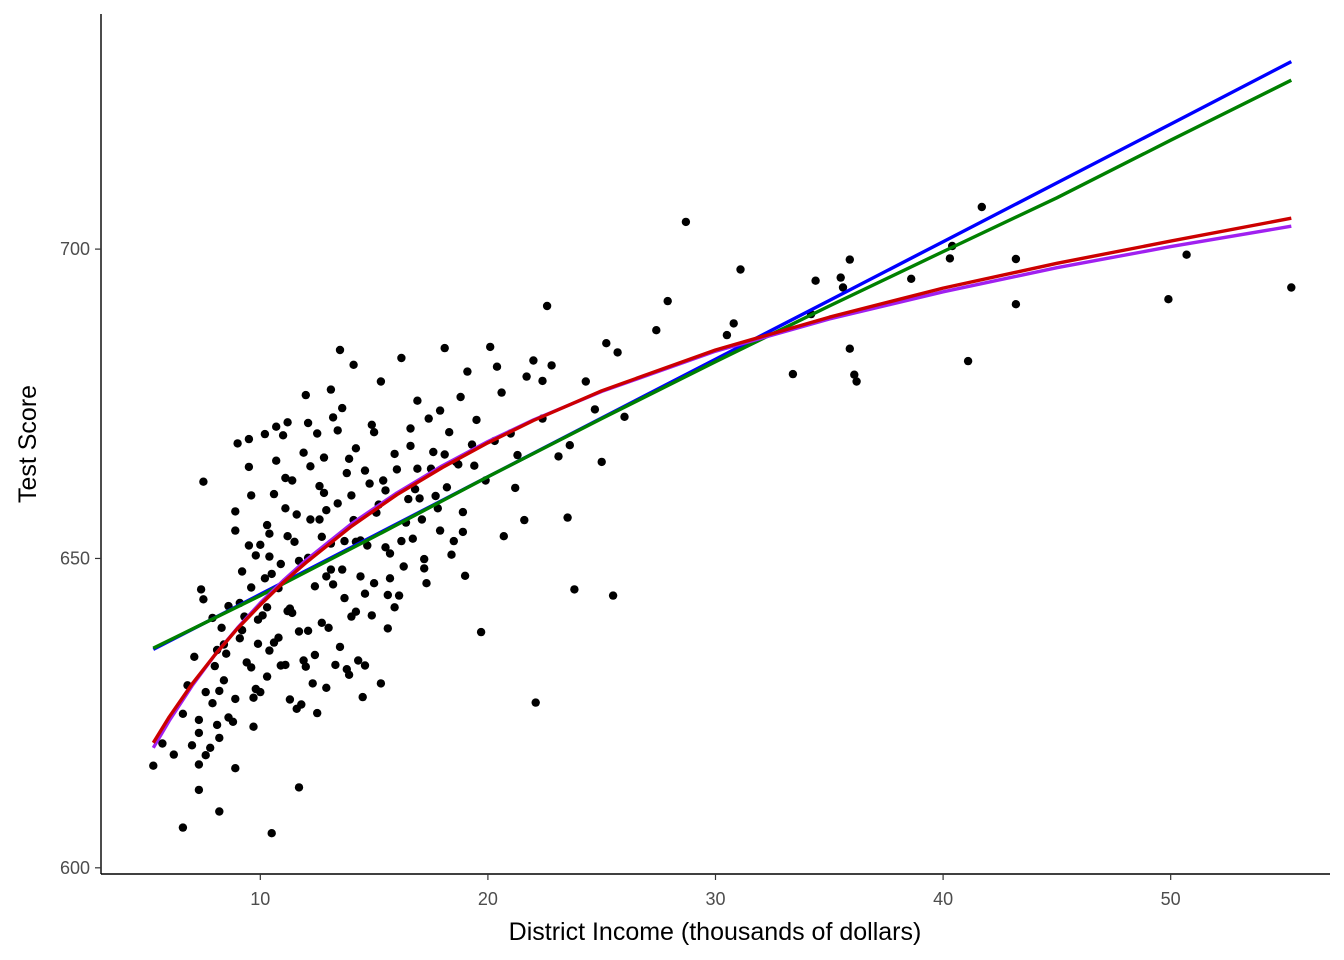 The width and height of the screenshot is (1344, 960). Describe the element at coordinates (75, 558) in the screenshot. I see `y-tick-label: 650` at that location.